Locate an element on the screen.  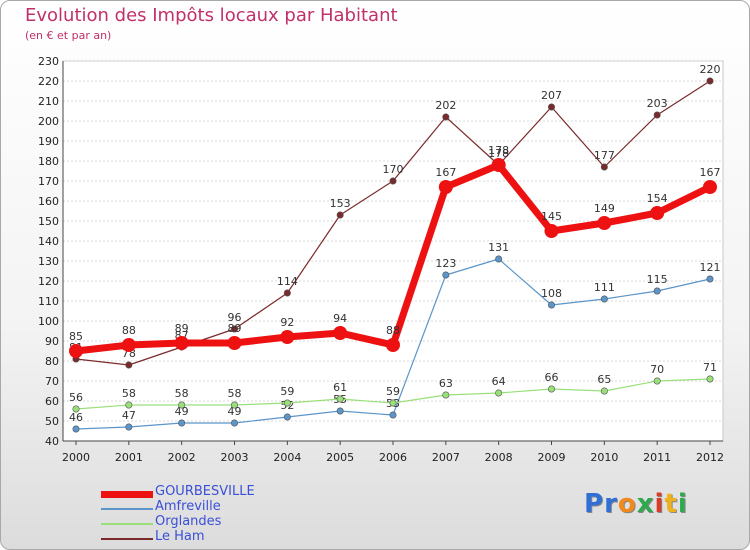
y-tick-label: 90 is located at coordinates (52, 341).